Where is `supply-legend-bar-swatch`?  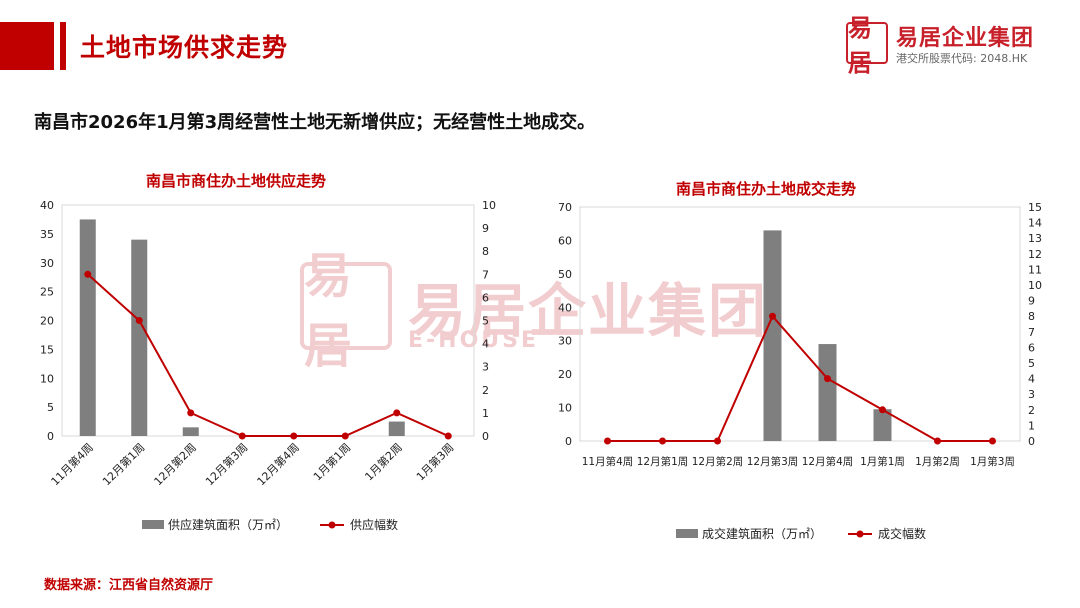 supply-legend-bar-swatch is located at coordinates (153, 524).